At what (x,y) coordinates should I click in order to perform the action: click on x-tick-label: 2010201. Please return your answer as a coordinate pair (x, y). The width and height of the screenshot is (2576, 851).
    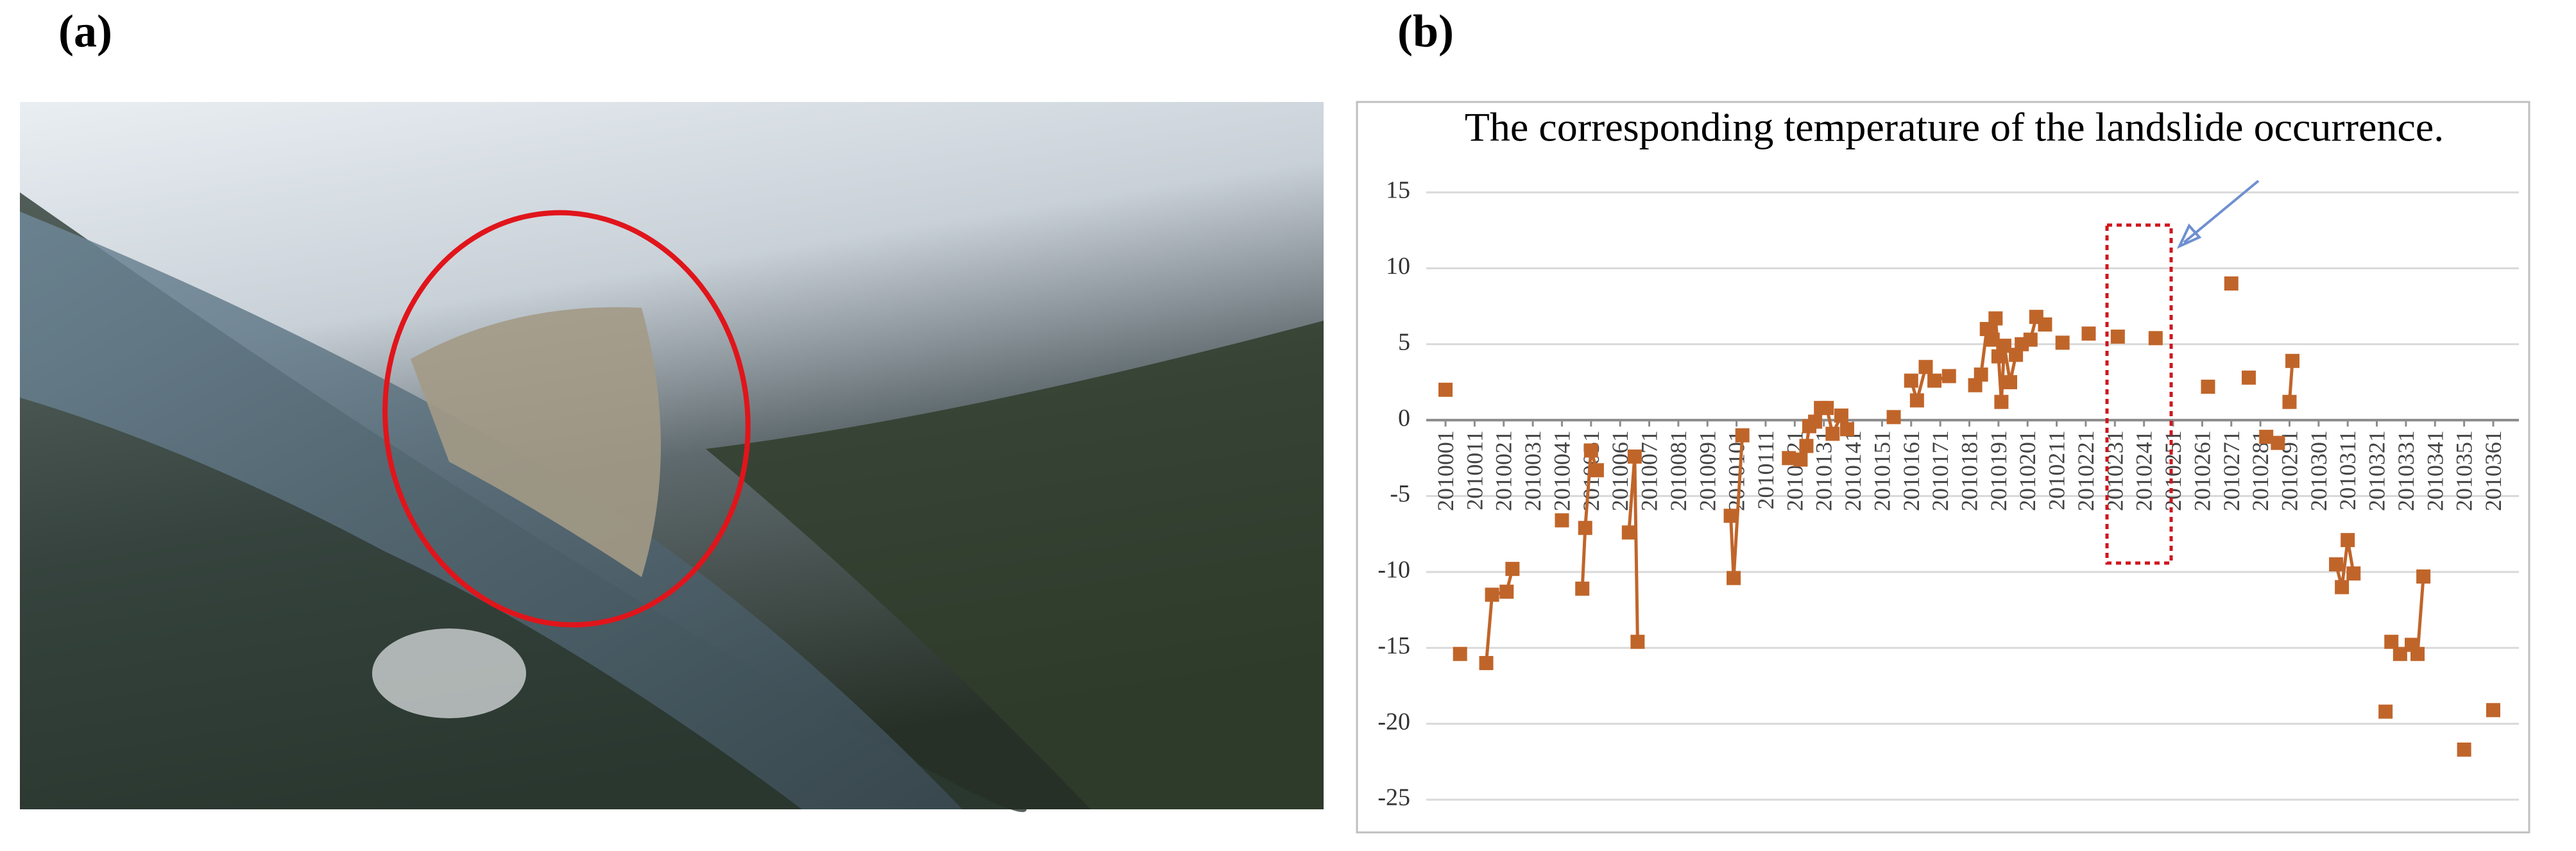
    Looking at the image, I should click on (2027, 470).